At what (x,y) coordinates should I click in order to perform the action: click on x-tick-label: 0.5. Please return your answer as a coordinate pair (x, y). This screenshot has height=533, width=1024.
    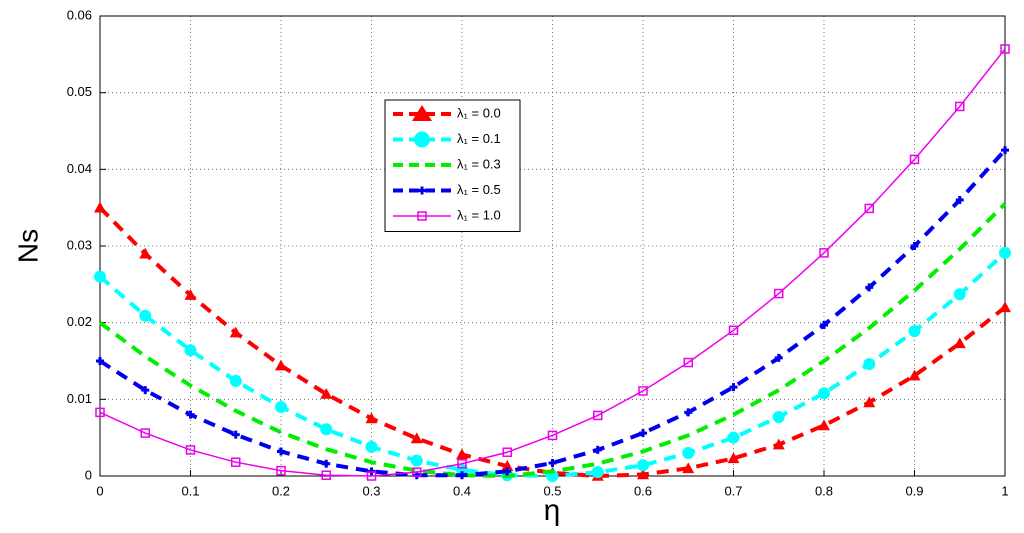
    Looking at the image, I should click on (552, 490).